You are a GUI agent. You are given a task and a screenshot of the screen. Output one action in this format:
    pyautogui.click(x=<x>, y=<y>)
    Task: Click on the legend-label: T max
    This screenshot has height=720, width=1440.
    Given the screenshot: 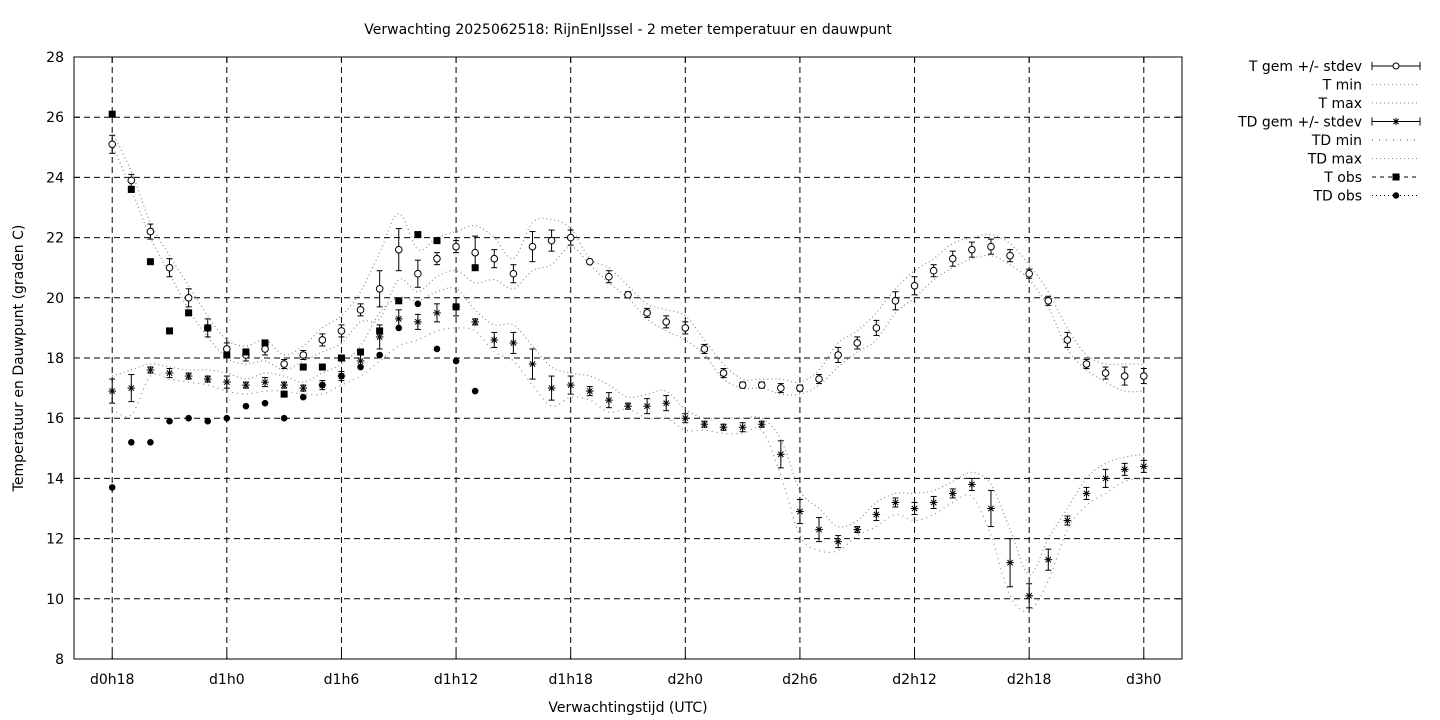 What is the action you would take?
    pyautogui.click(x=1339, y=104)
    